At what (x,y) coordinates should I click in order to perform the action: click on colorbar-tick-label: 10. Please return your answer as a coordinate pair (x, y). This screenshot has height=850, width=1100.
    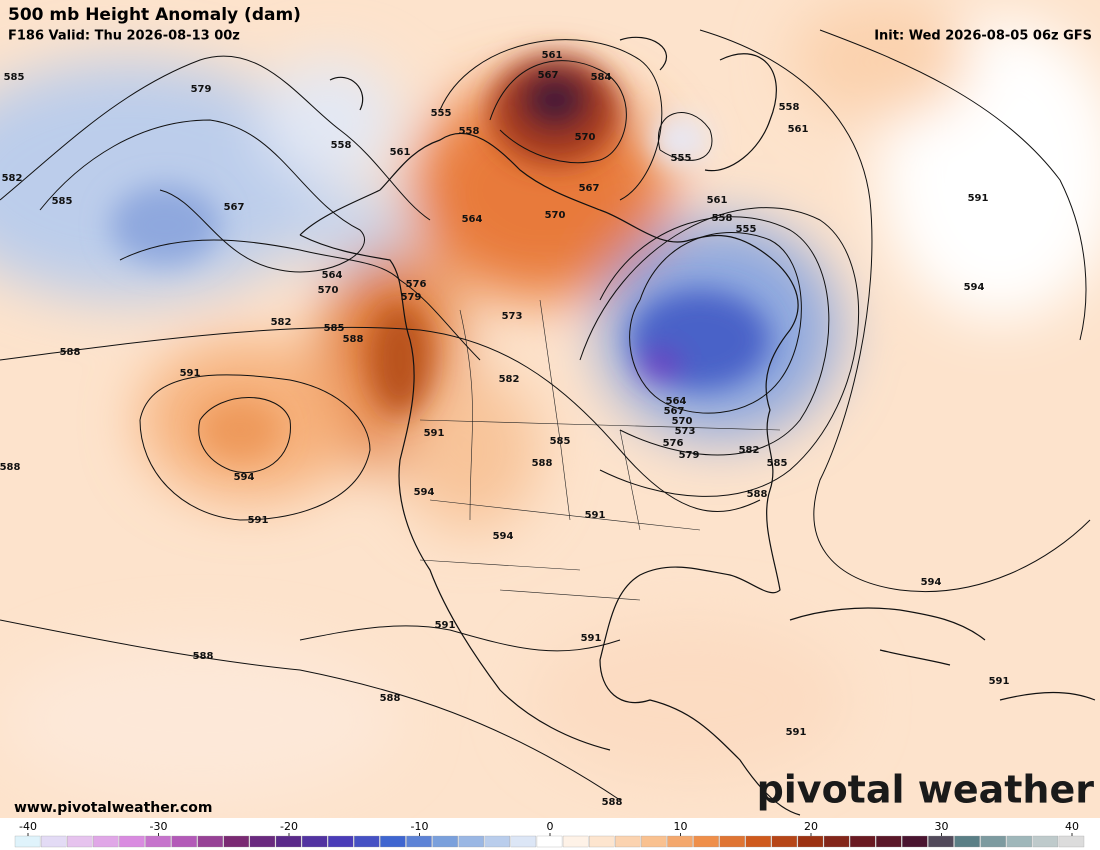
    Looking at the image, I should click on (681, 826).